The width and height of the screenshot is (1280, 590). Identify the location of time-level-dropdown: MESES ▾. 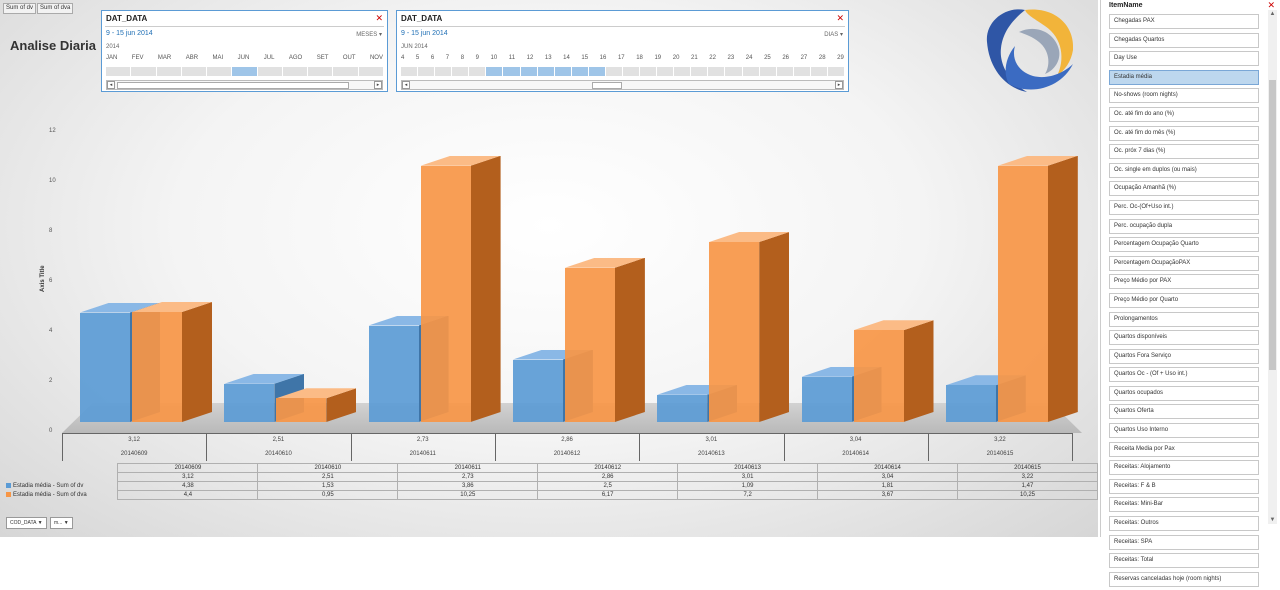
(369, 35).